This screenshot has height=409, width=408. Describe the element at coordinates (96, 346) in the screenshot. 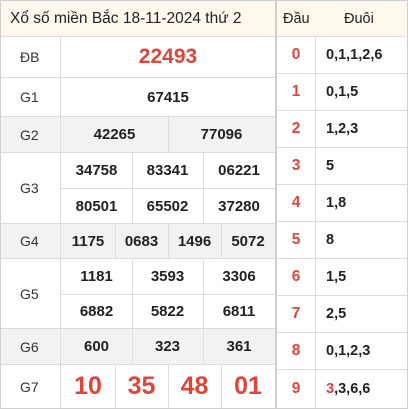

I see `prize-number: 600` at that location.